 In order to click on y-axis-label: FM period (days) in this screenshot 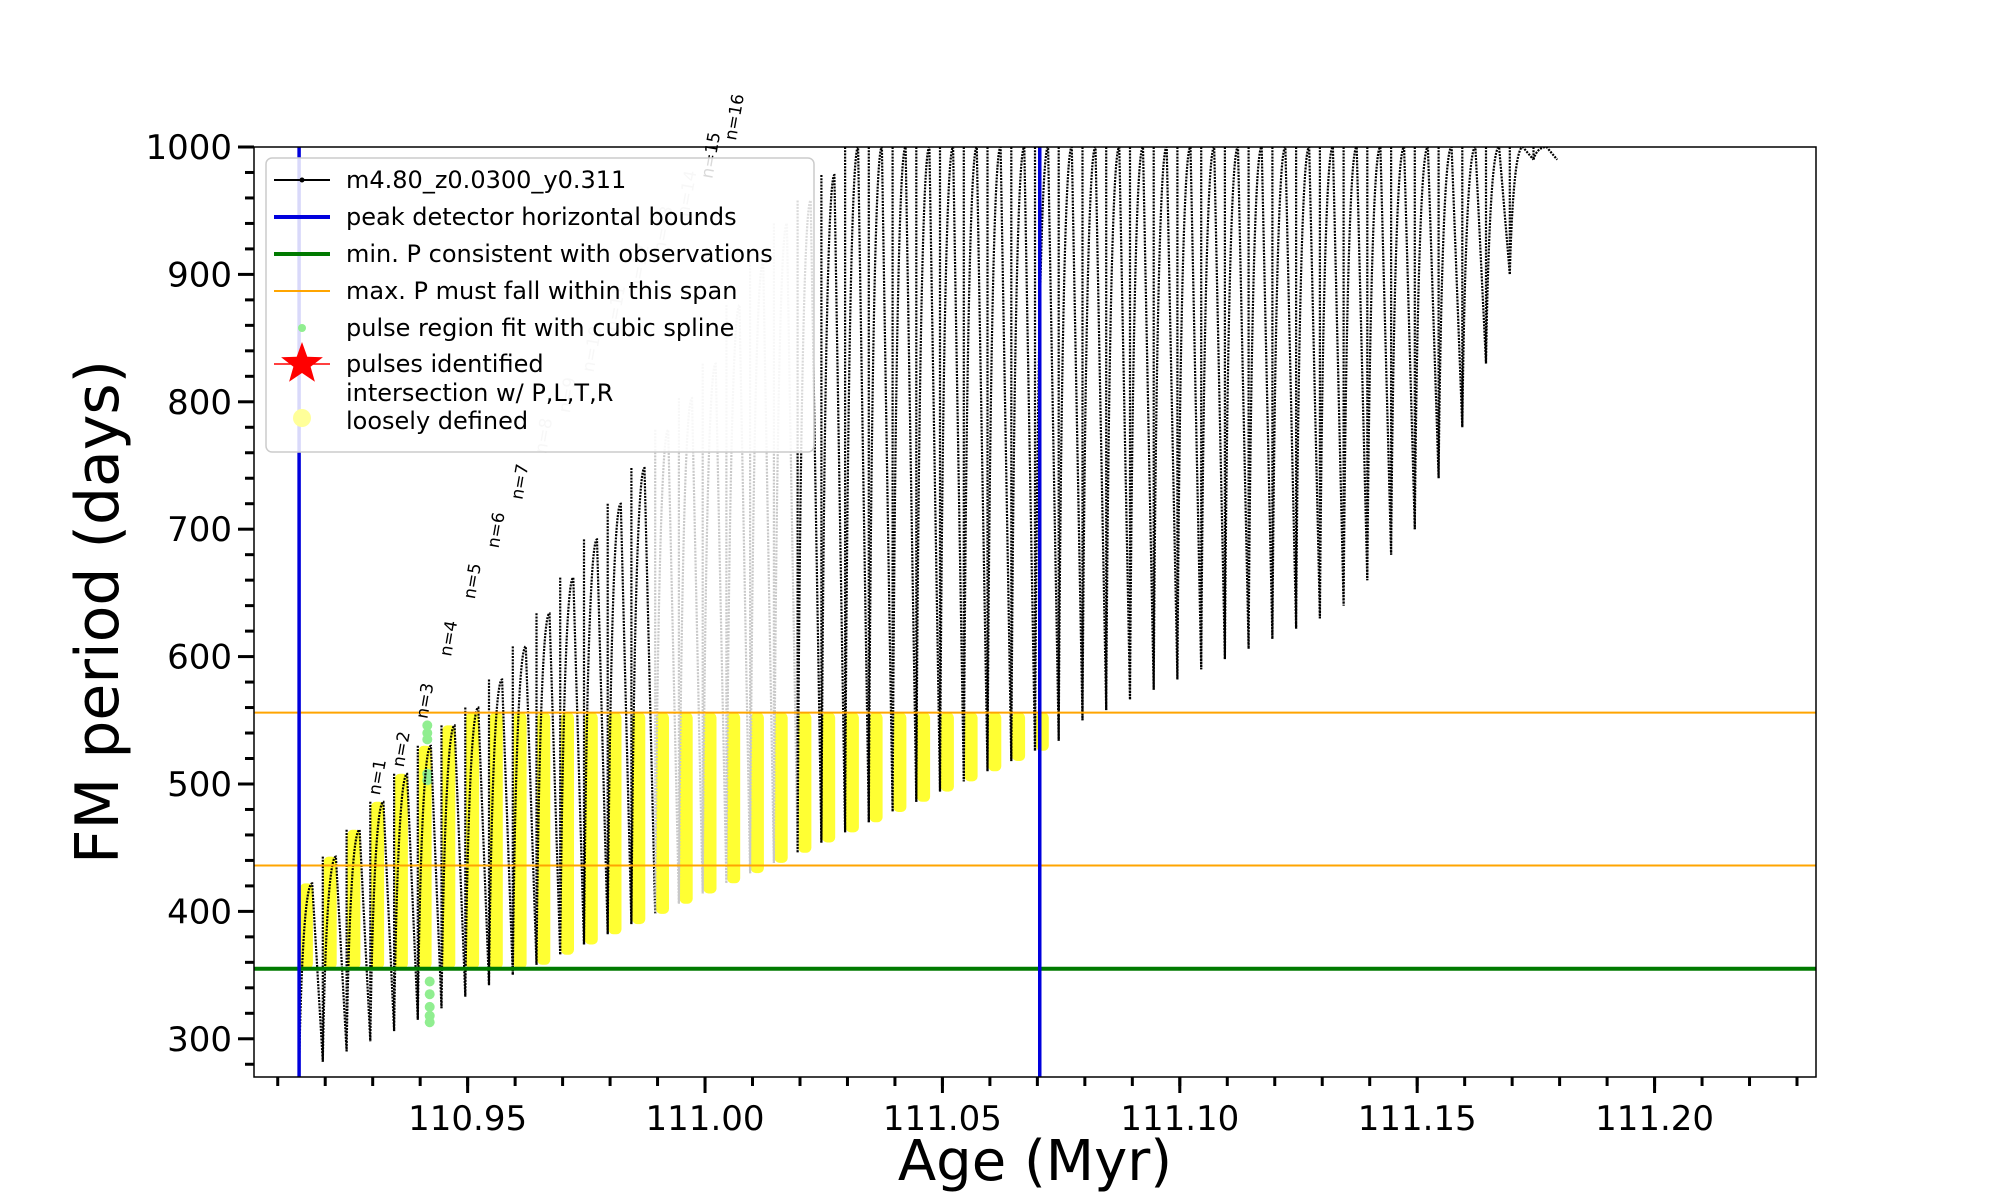, I will do `click(98, 612)`.